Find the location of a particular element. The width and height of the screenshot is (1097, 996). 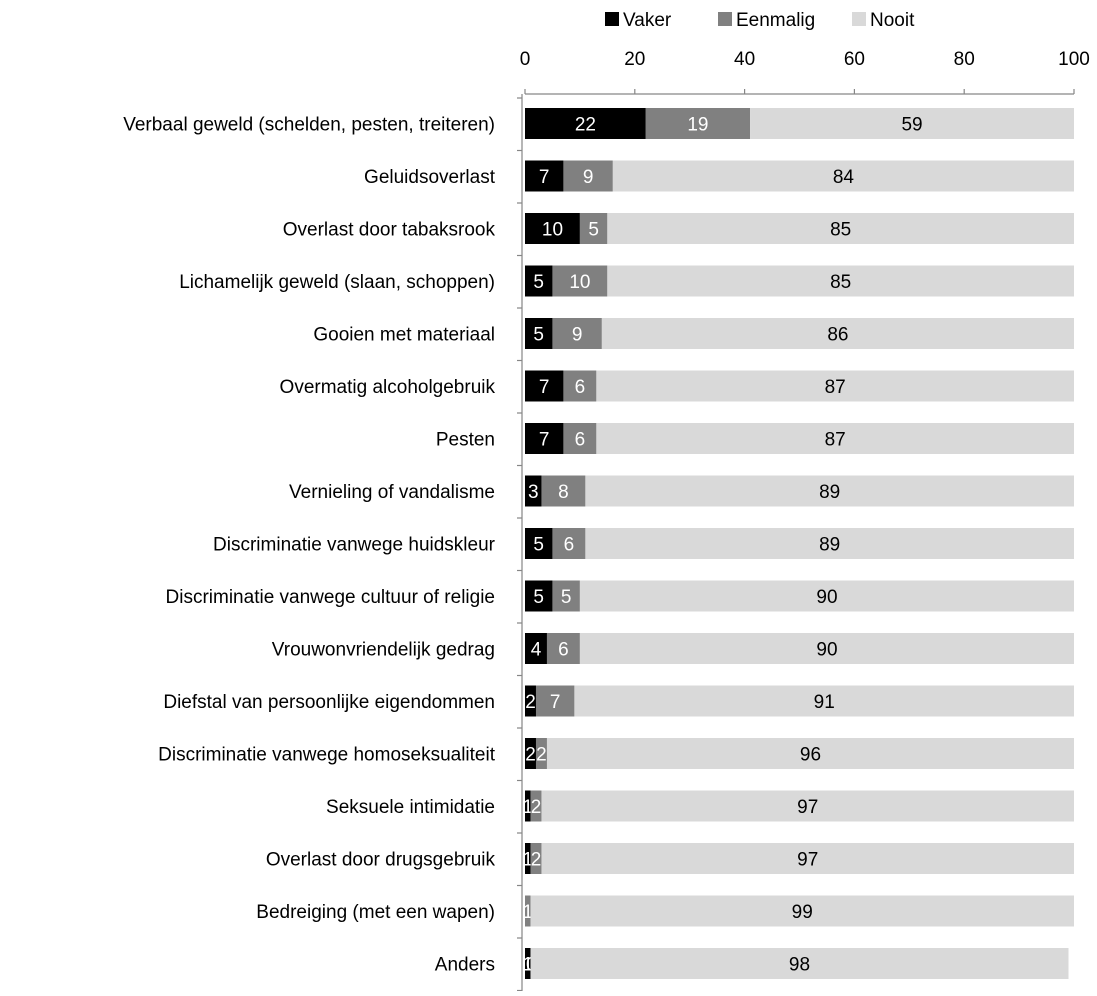

data-label-nooit: 99 is located at coordinates (802, 912).